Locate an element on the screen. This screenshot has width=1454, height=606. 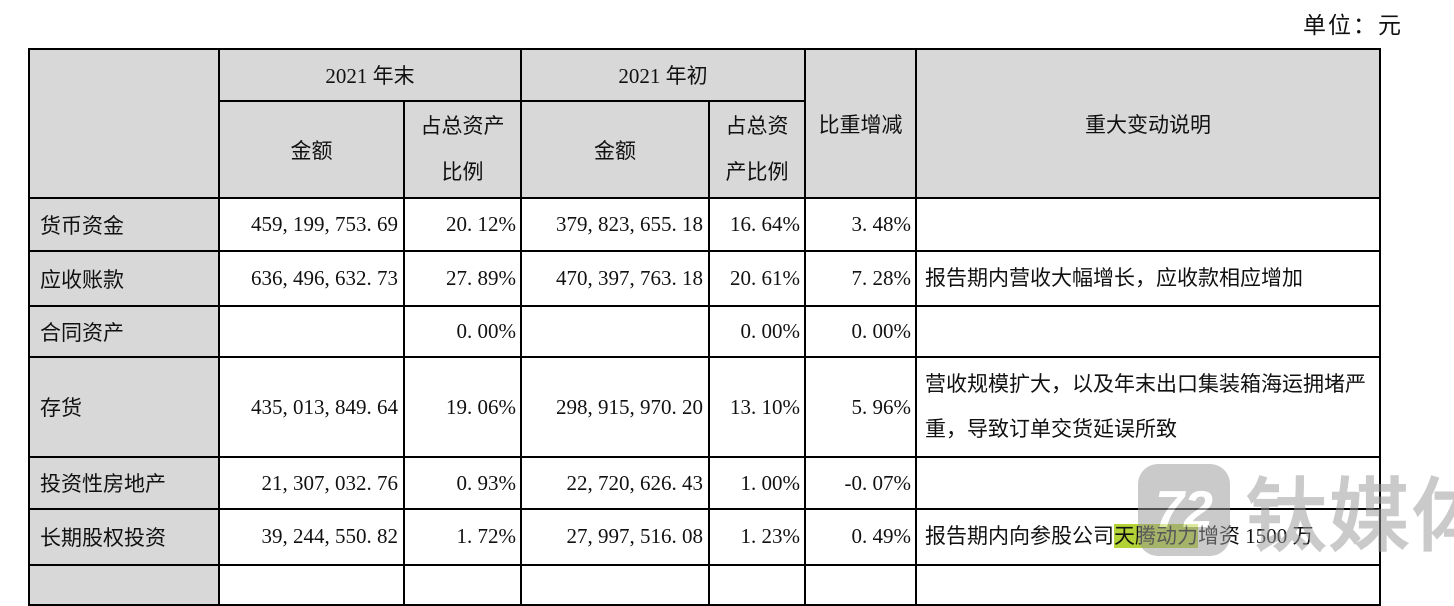
end-ratio-cell: 0. 00% is located at coordinates (462, 332).